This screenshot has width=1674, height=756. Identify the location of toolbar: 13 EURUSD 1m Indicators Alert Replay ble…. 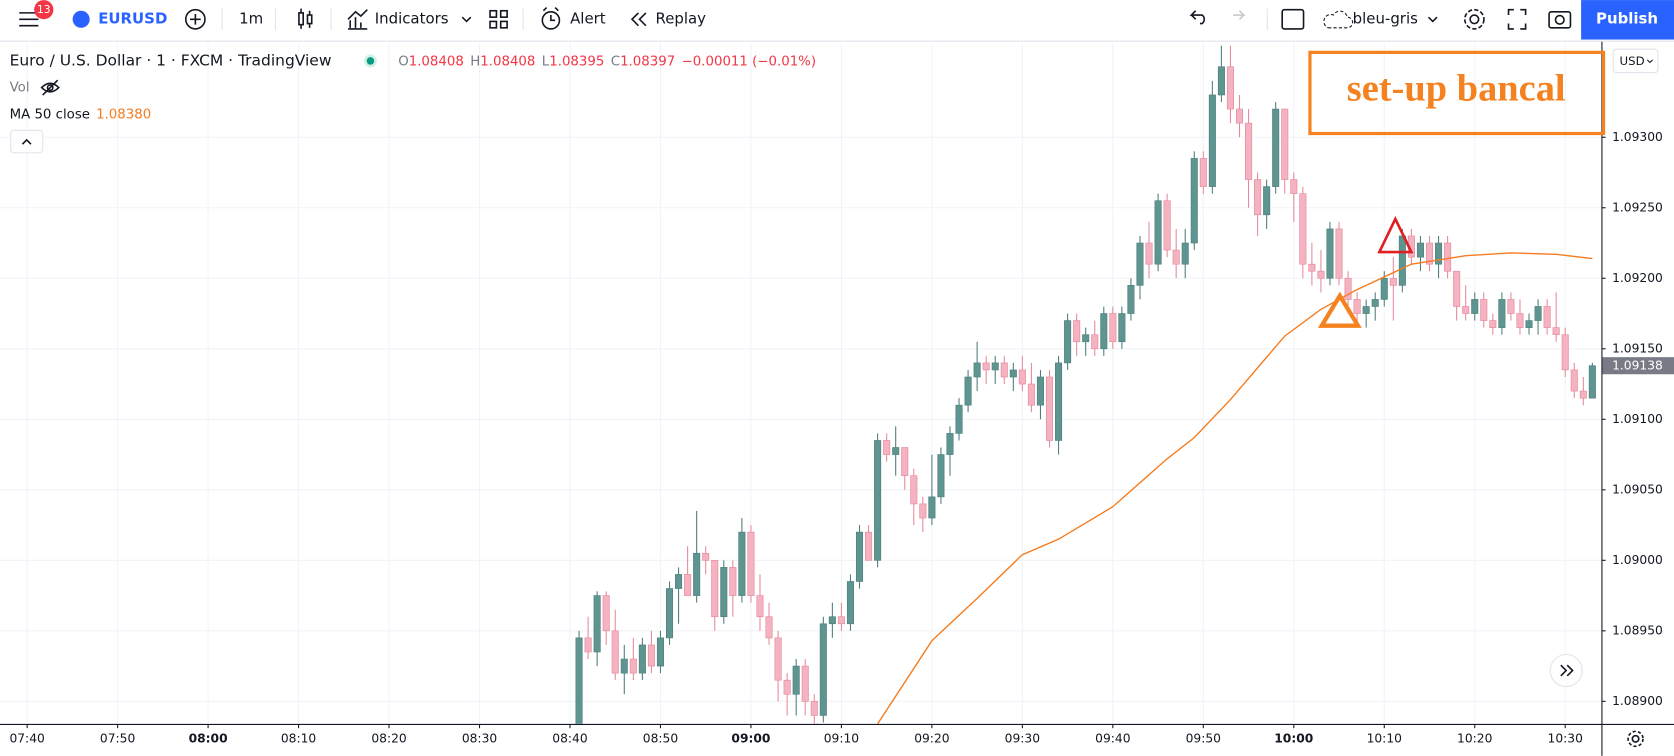
(837, 21).